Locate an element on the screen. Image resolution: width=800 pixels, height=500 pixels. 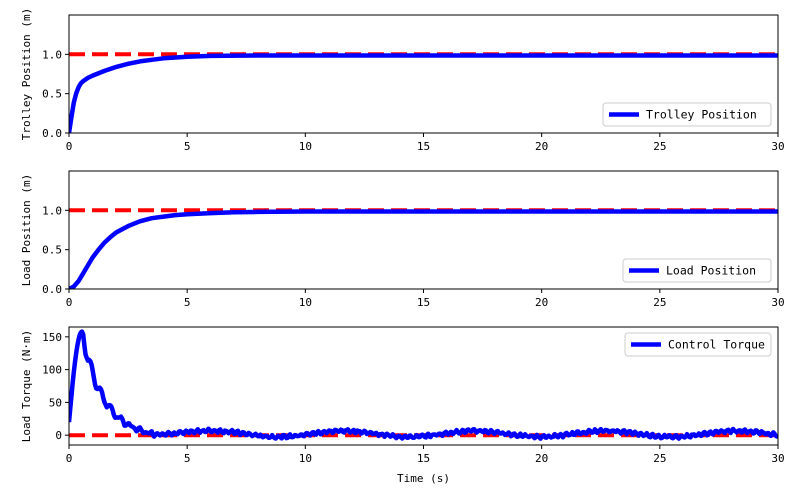
y-tick-label: 150 is located at coordinates (52, 337).